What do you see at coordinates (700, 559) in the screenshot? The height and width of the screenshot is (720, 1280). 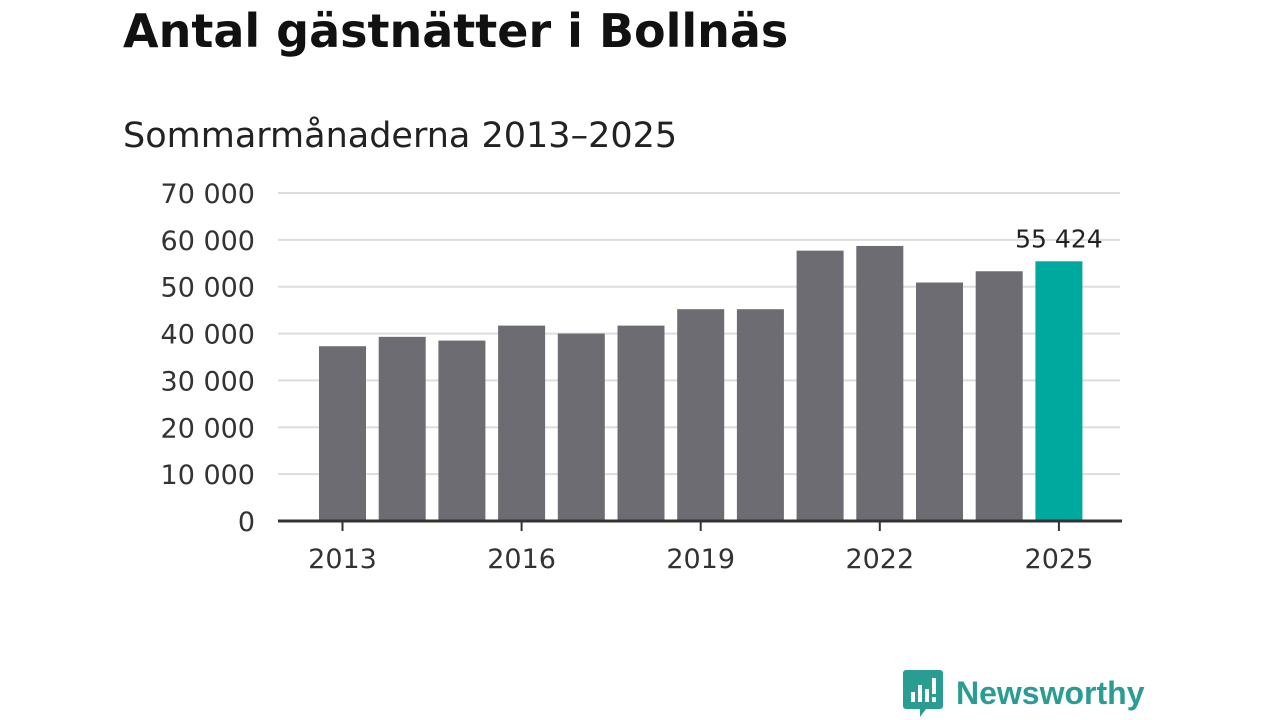 I see `x-tick-label: 2019` at bounding box center [700, 559].